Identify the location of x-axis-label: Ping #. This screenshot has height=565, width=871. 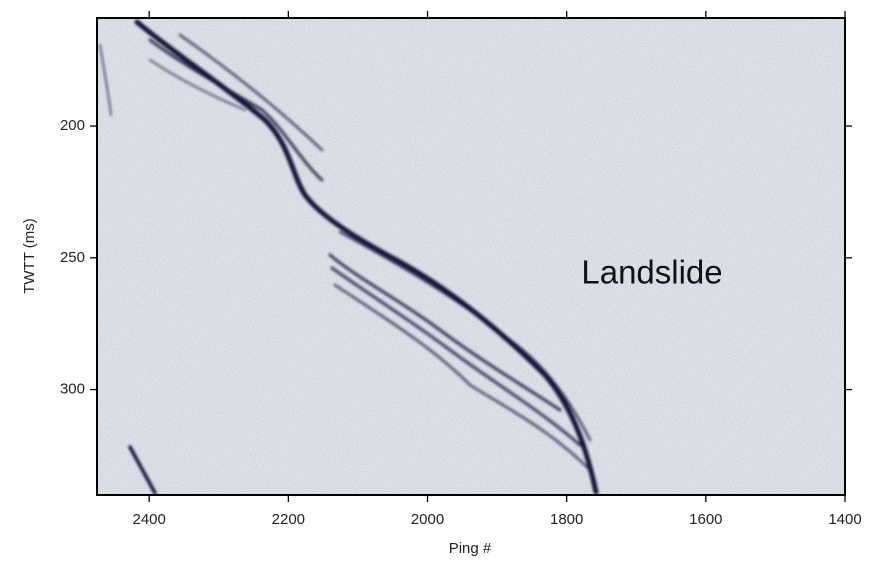
(470, 548).